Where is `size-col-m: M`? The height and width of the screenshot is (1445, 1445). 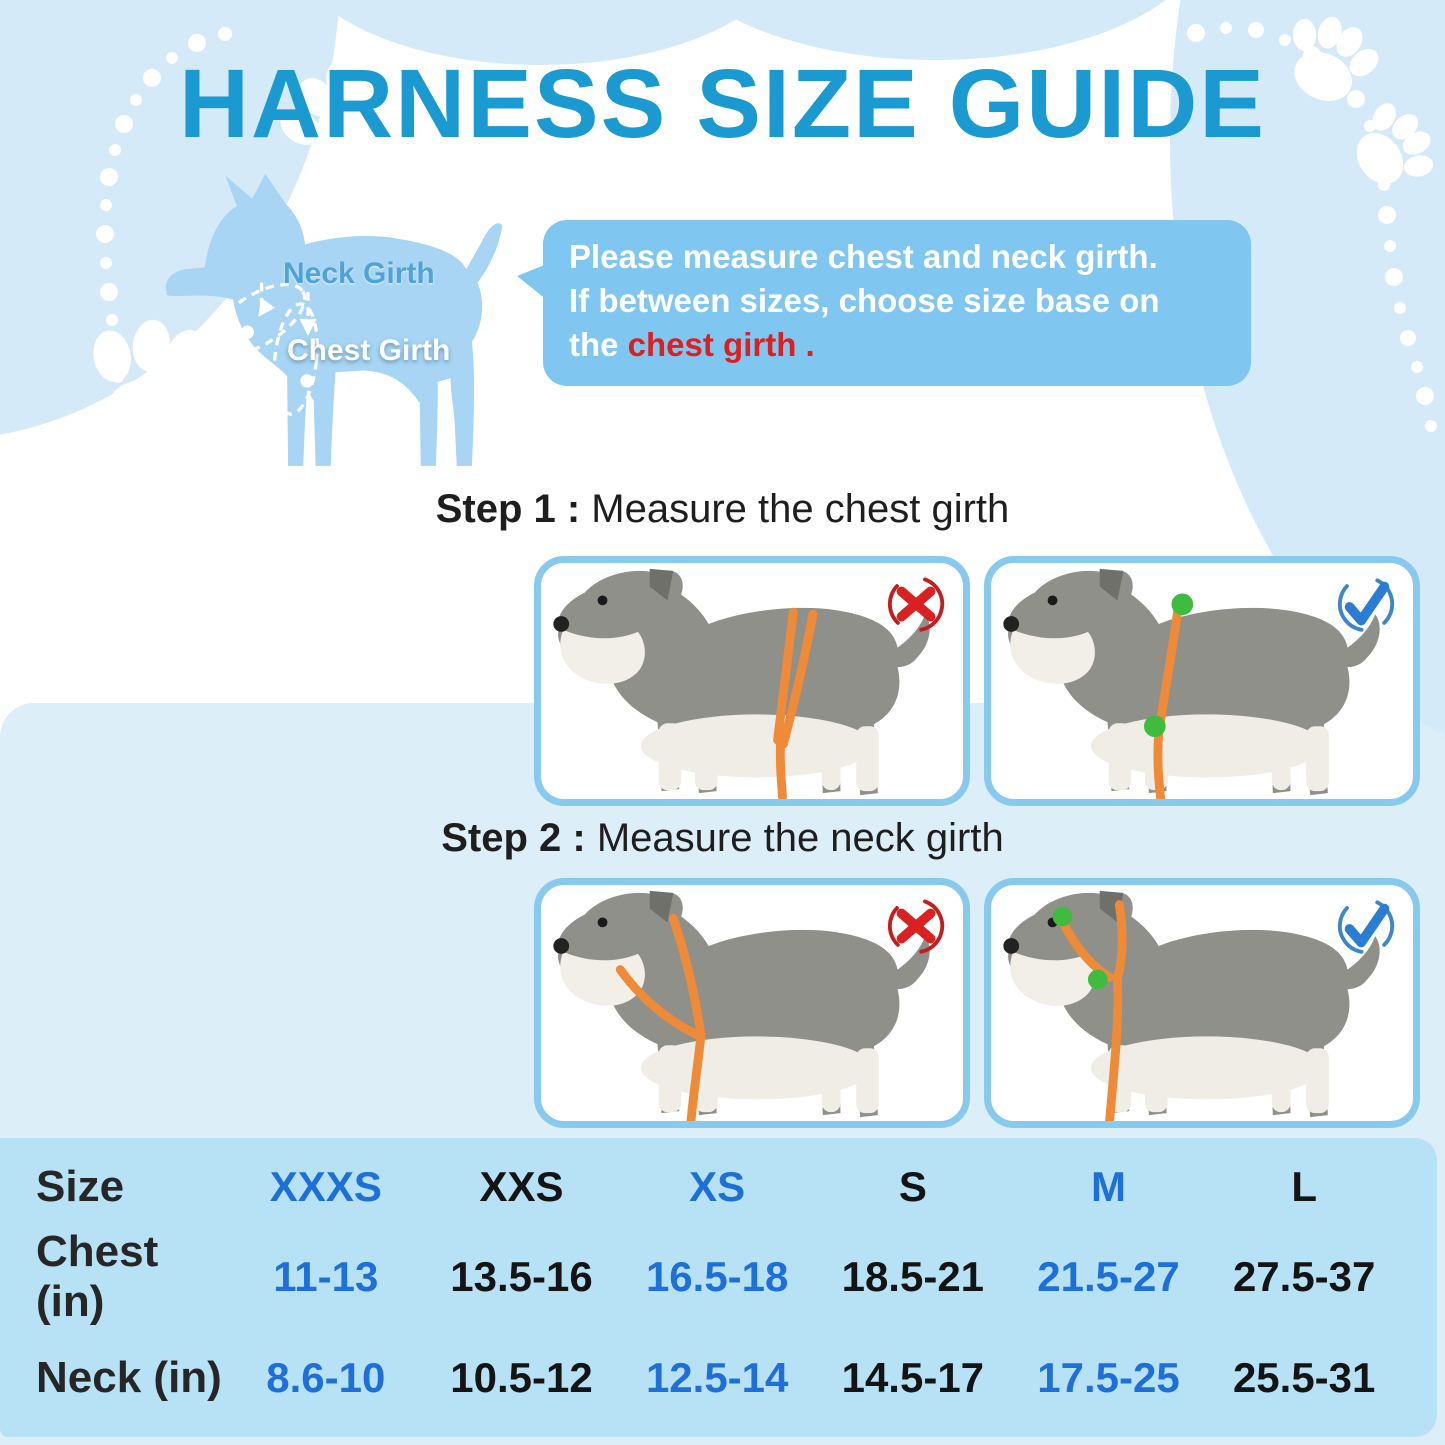 size-col-m: M is located at coordinates (1108, 1186).